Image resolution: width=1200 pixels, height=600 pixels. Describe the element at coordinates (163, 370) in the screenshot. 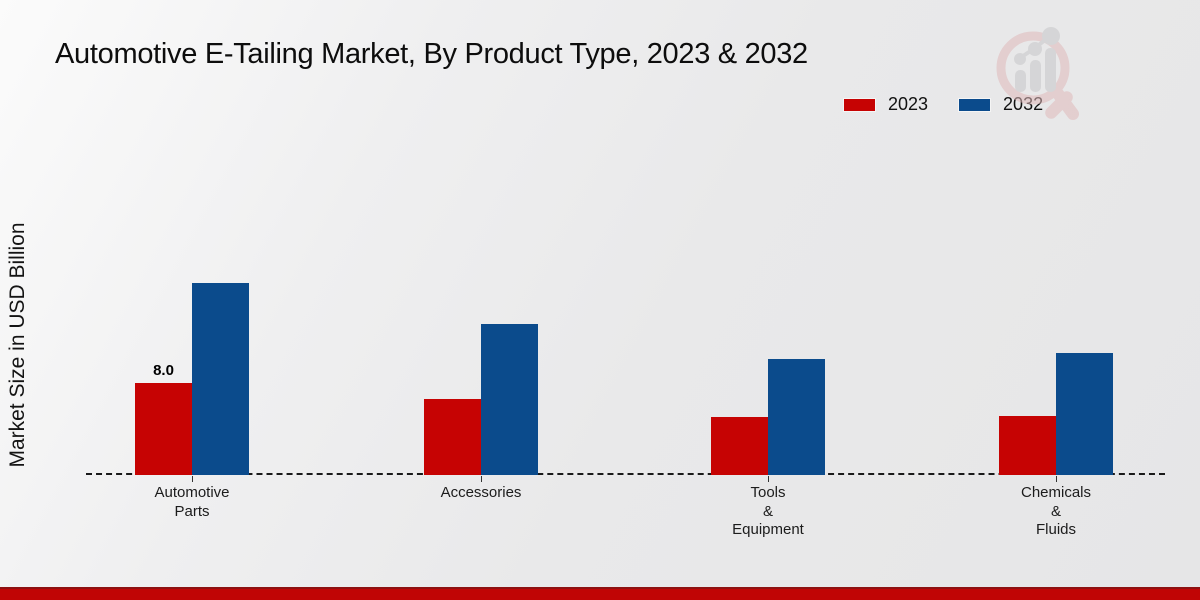

I see `value-label-2023-automotive-parts: 8.0` at that location.